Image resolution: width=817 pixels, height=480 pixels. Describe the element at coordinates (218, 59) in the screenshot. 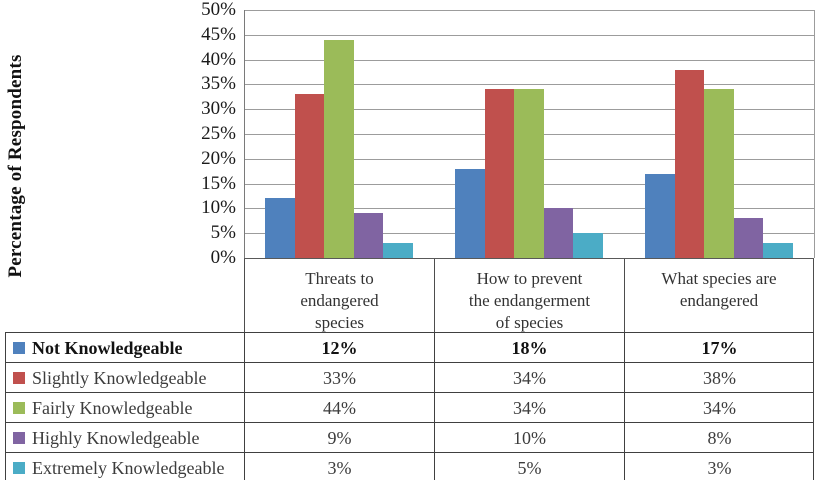

I see `y-axis-tick-label: 40%` at that location.